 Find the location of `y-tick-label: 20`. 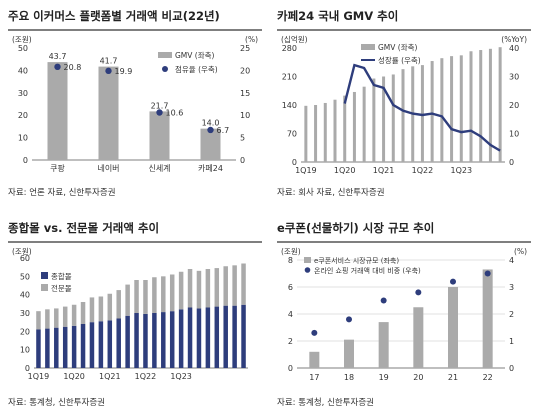

y-tick-label: 20 is located at coordinates (23, 115).